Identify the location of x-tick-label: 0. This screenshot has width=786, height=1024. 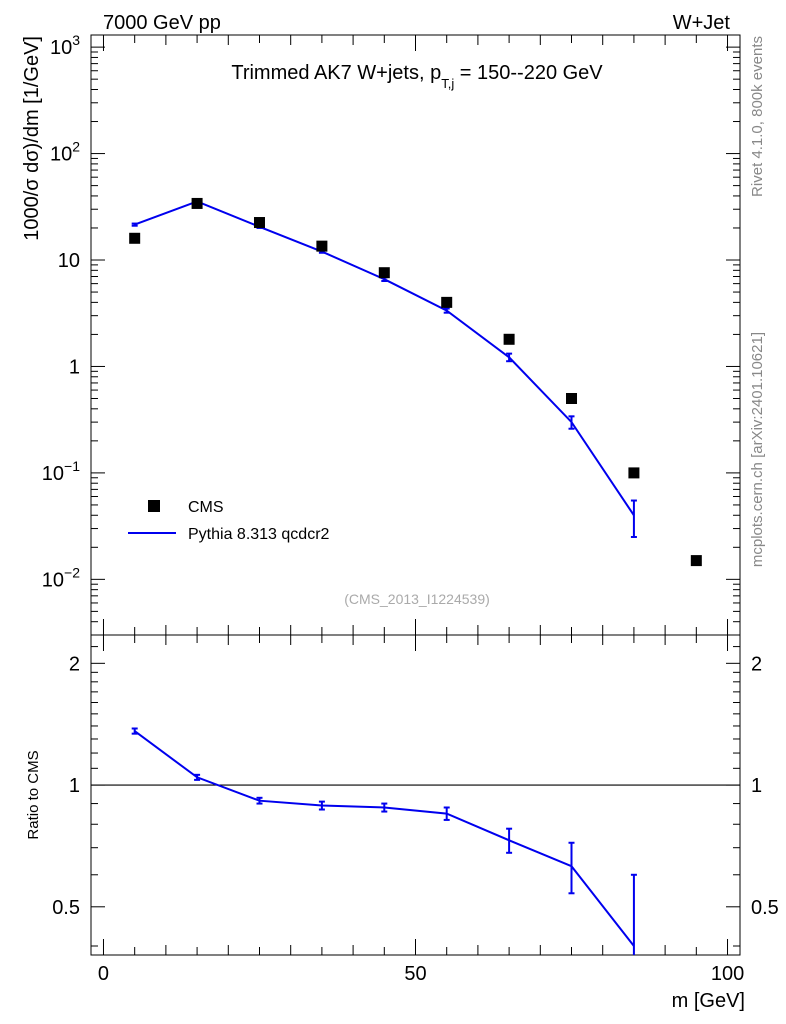
(103, 974).